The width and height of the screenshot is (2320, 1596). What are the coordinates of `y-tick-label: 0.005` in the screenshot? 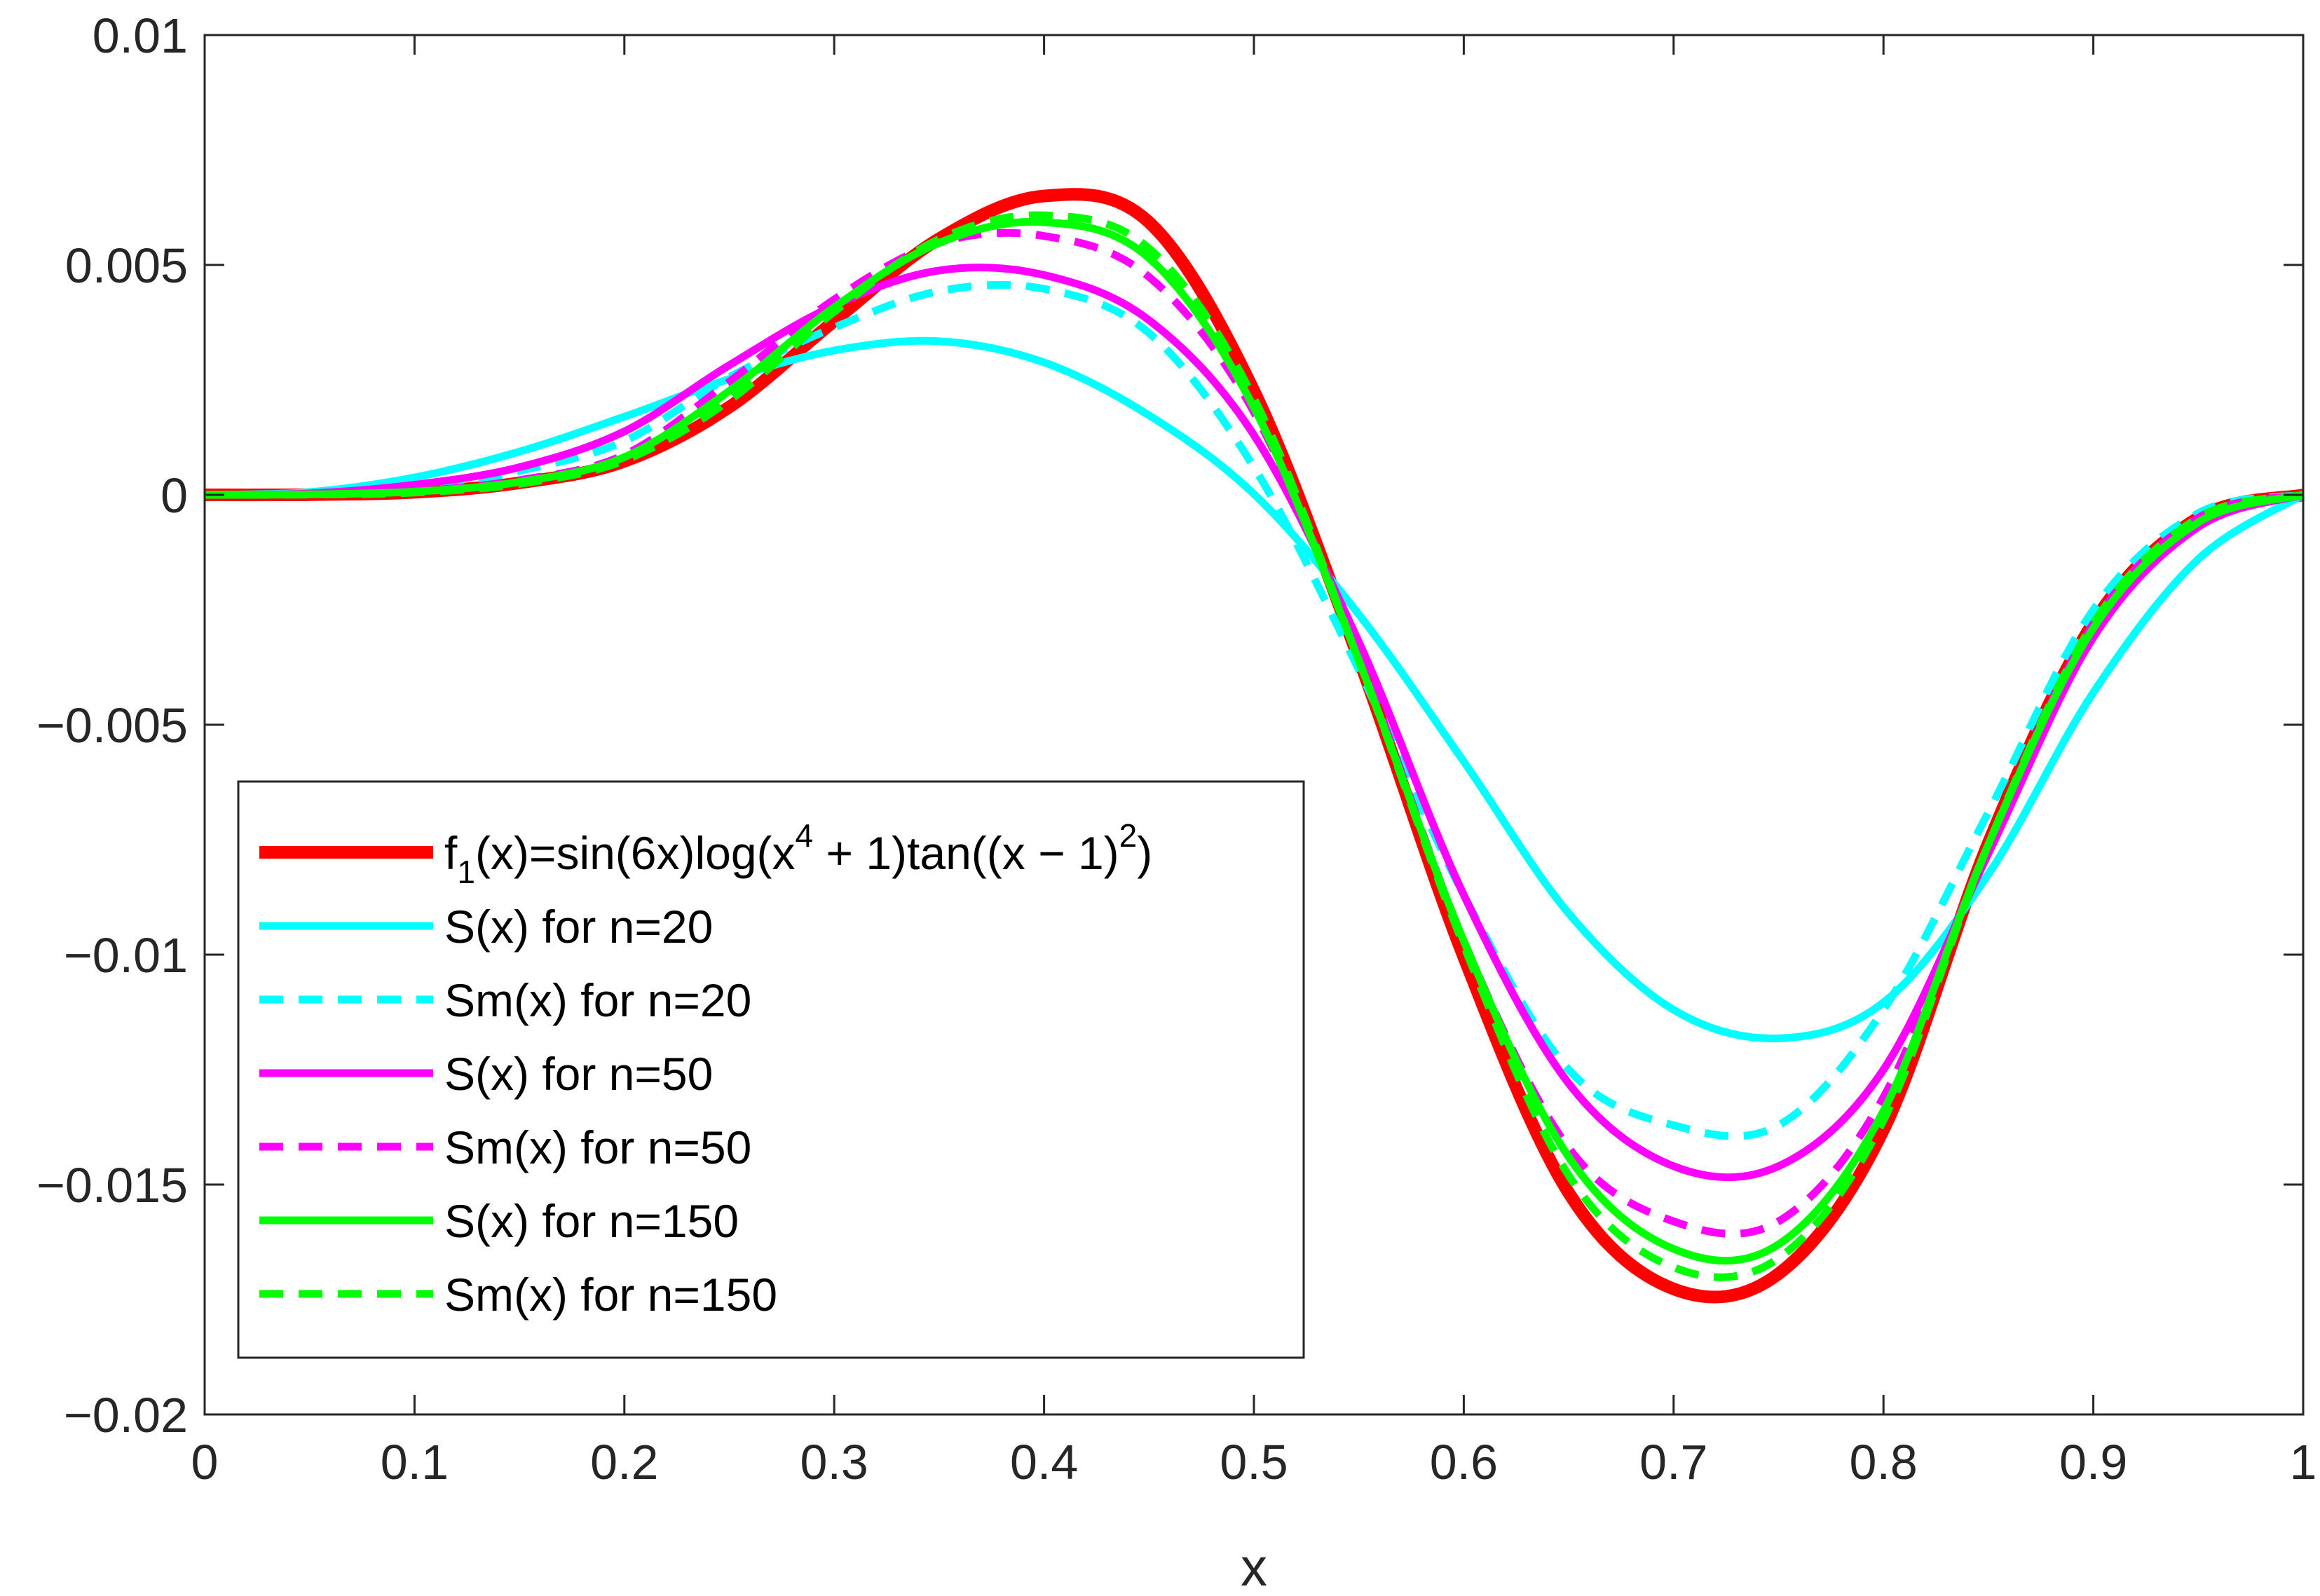 It's located at (127, 266).